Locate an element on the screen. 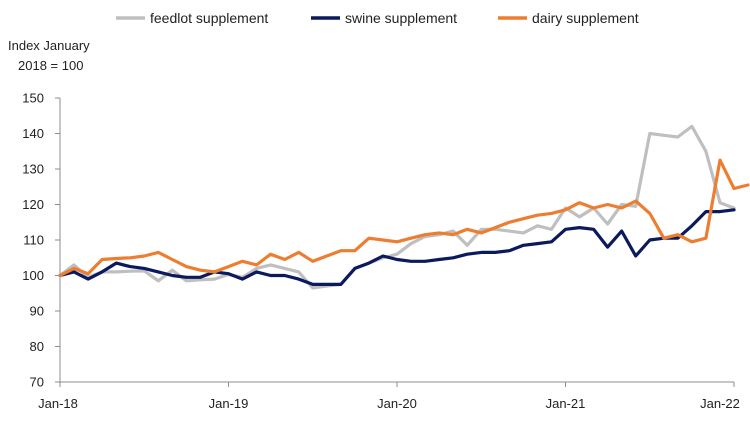 This screenshot has width=750, height=422. legend-label: swine supplement is located at coordinates (401, 18).